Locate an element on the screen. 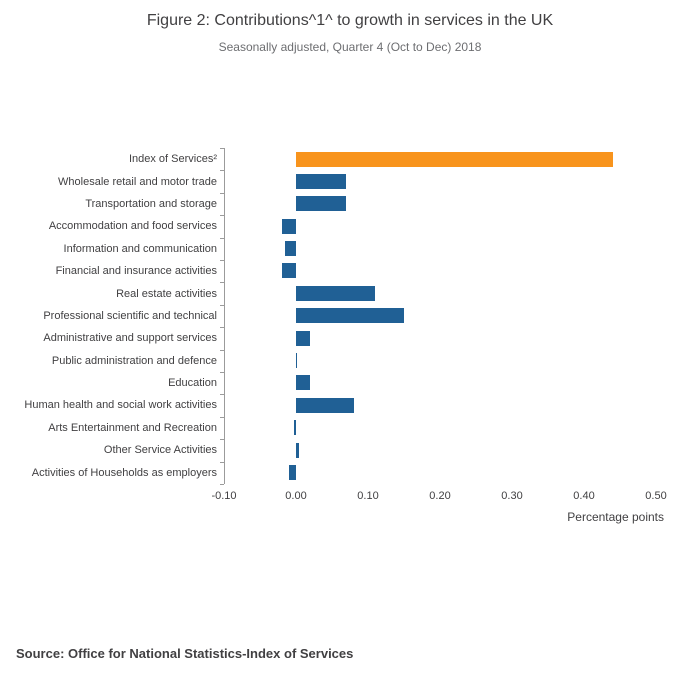 This screenshot has width=700, height=682. x-tick-label: -0.10 is located at coordinates (224, 496).